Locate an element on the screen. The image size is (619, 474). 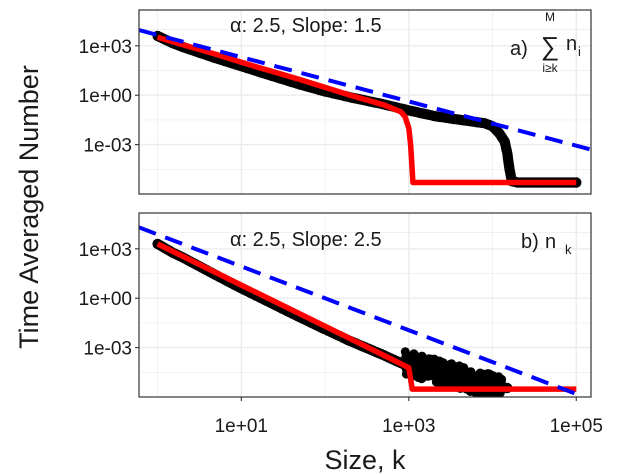
panel-b-y-ticks: 1e+03 1e+00 1e-03 is located at coordinates (109, 300).